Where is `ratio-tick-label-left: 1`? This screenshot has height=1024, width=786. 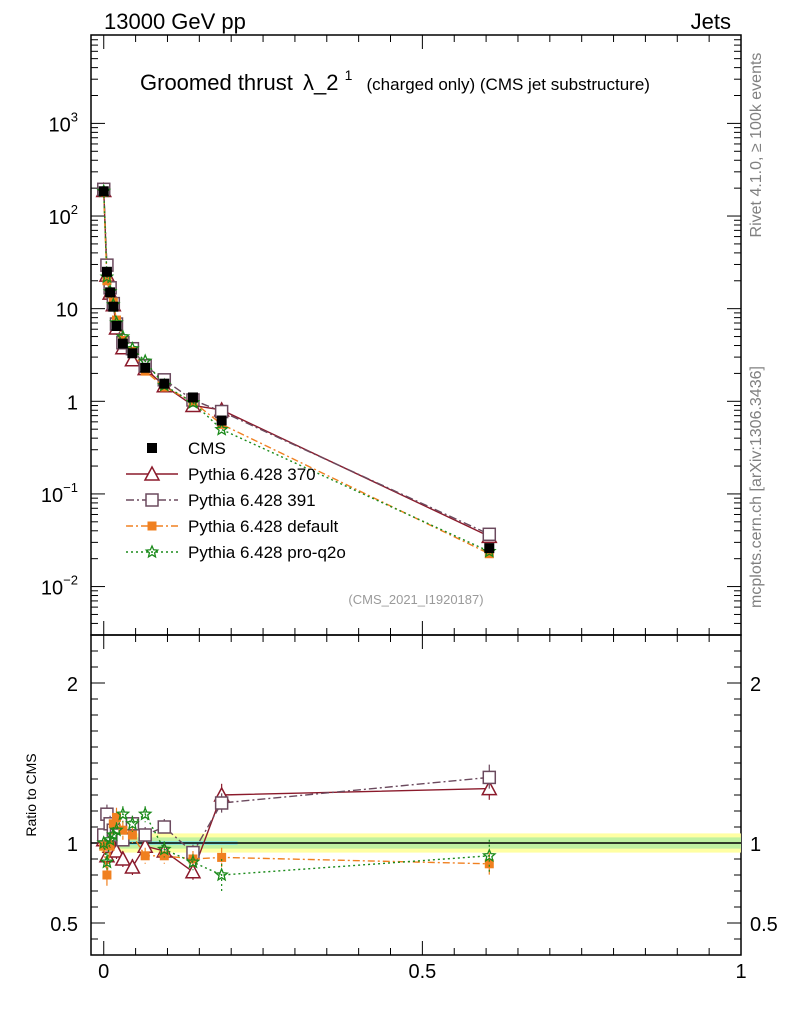 ratio-tick-label-left: 1 is located at coordinates (72, 845).